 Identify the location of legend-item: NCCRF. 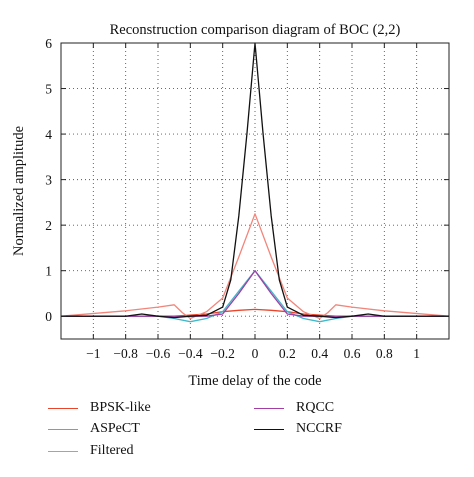
(298, 429).